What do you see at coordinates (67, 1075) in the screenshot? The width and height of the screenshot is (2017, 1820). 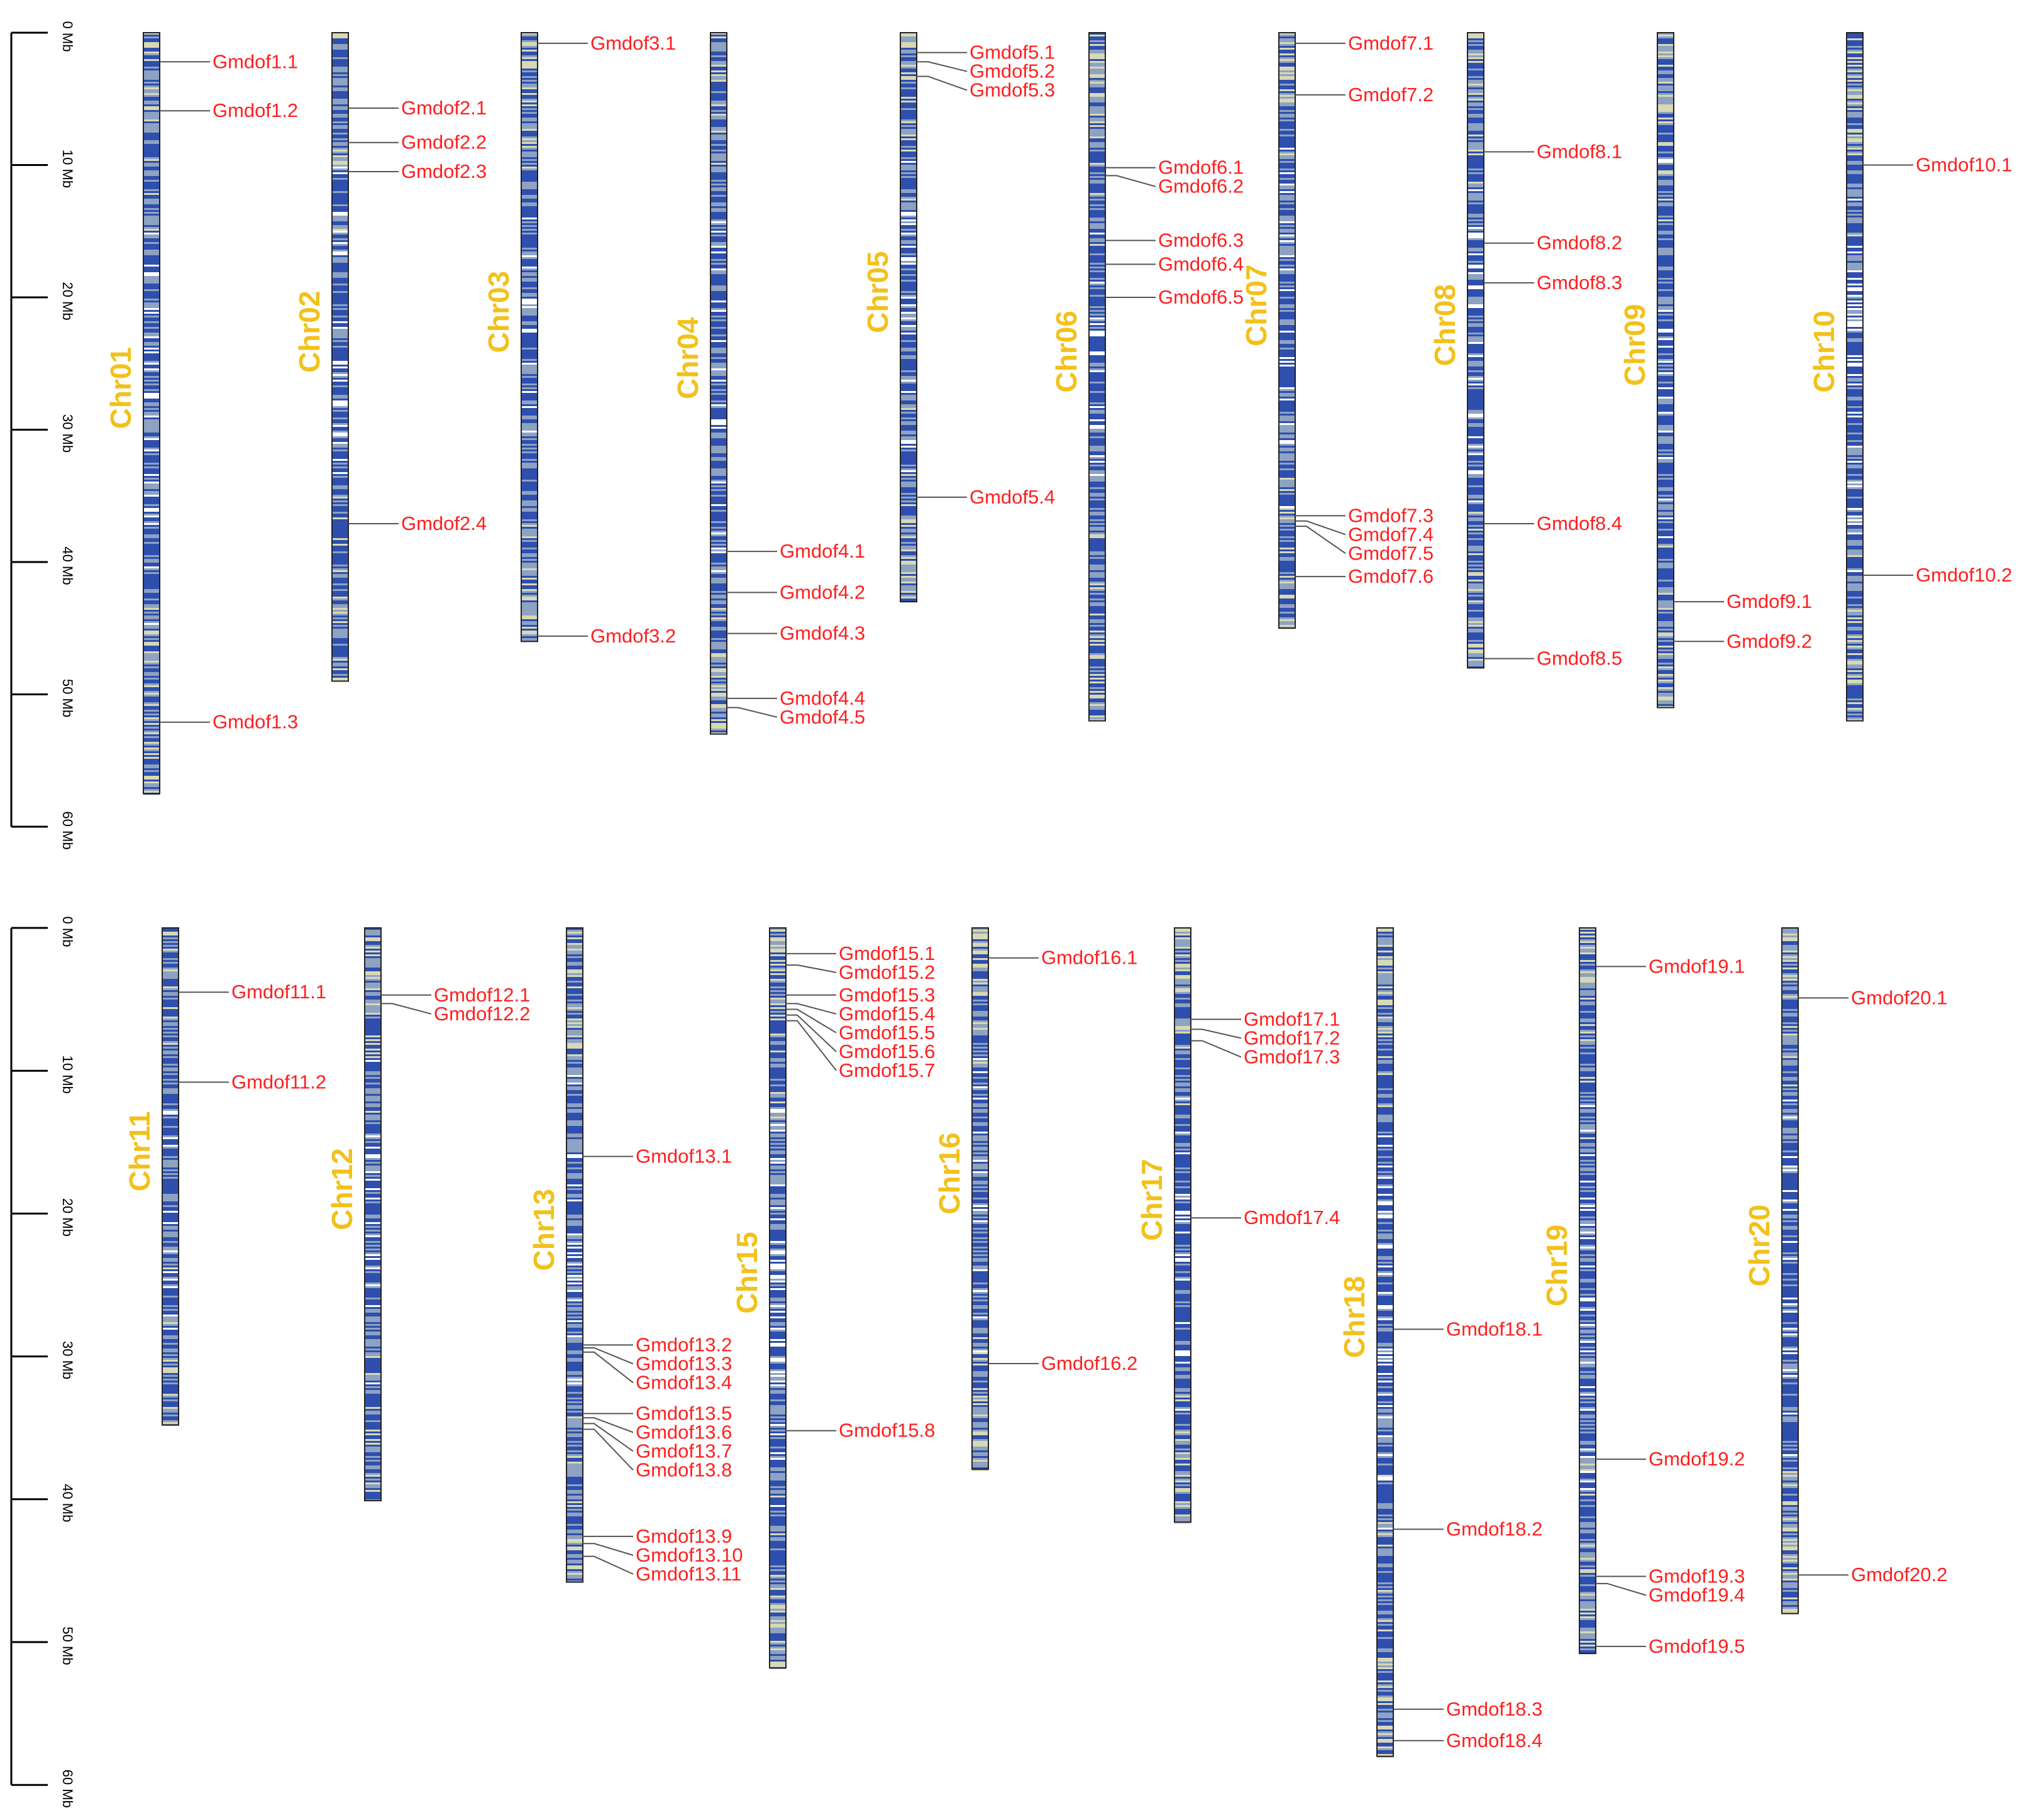 I see `scale-tick-label: 10 Mb` at bounding box center [67, 1075].